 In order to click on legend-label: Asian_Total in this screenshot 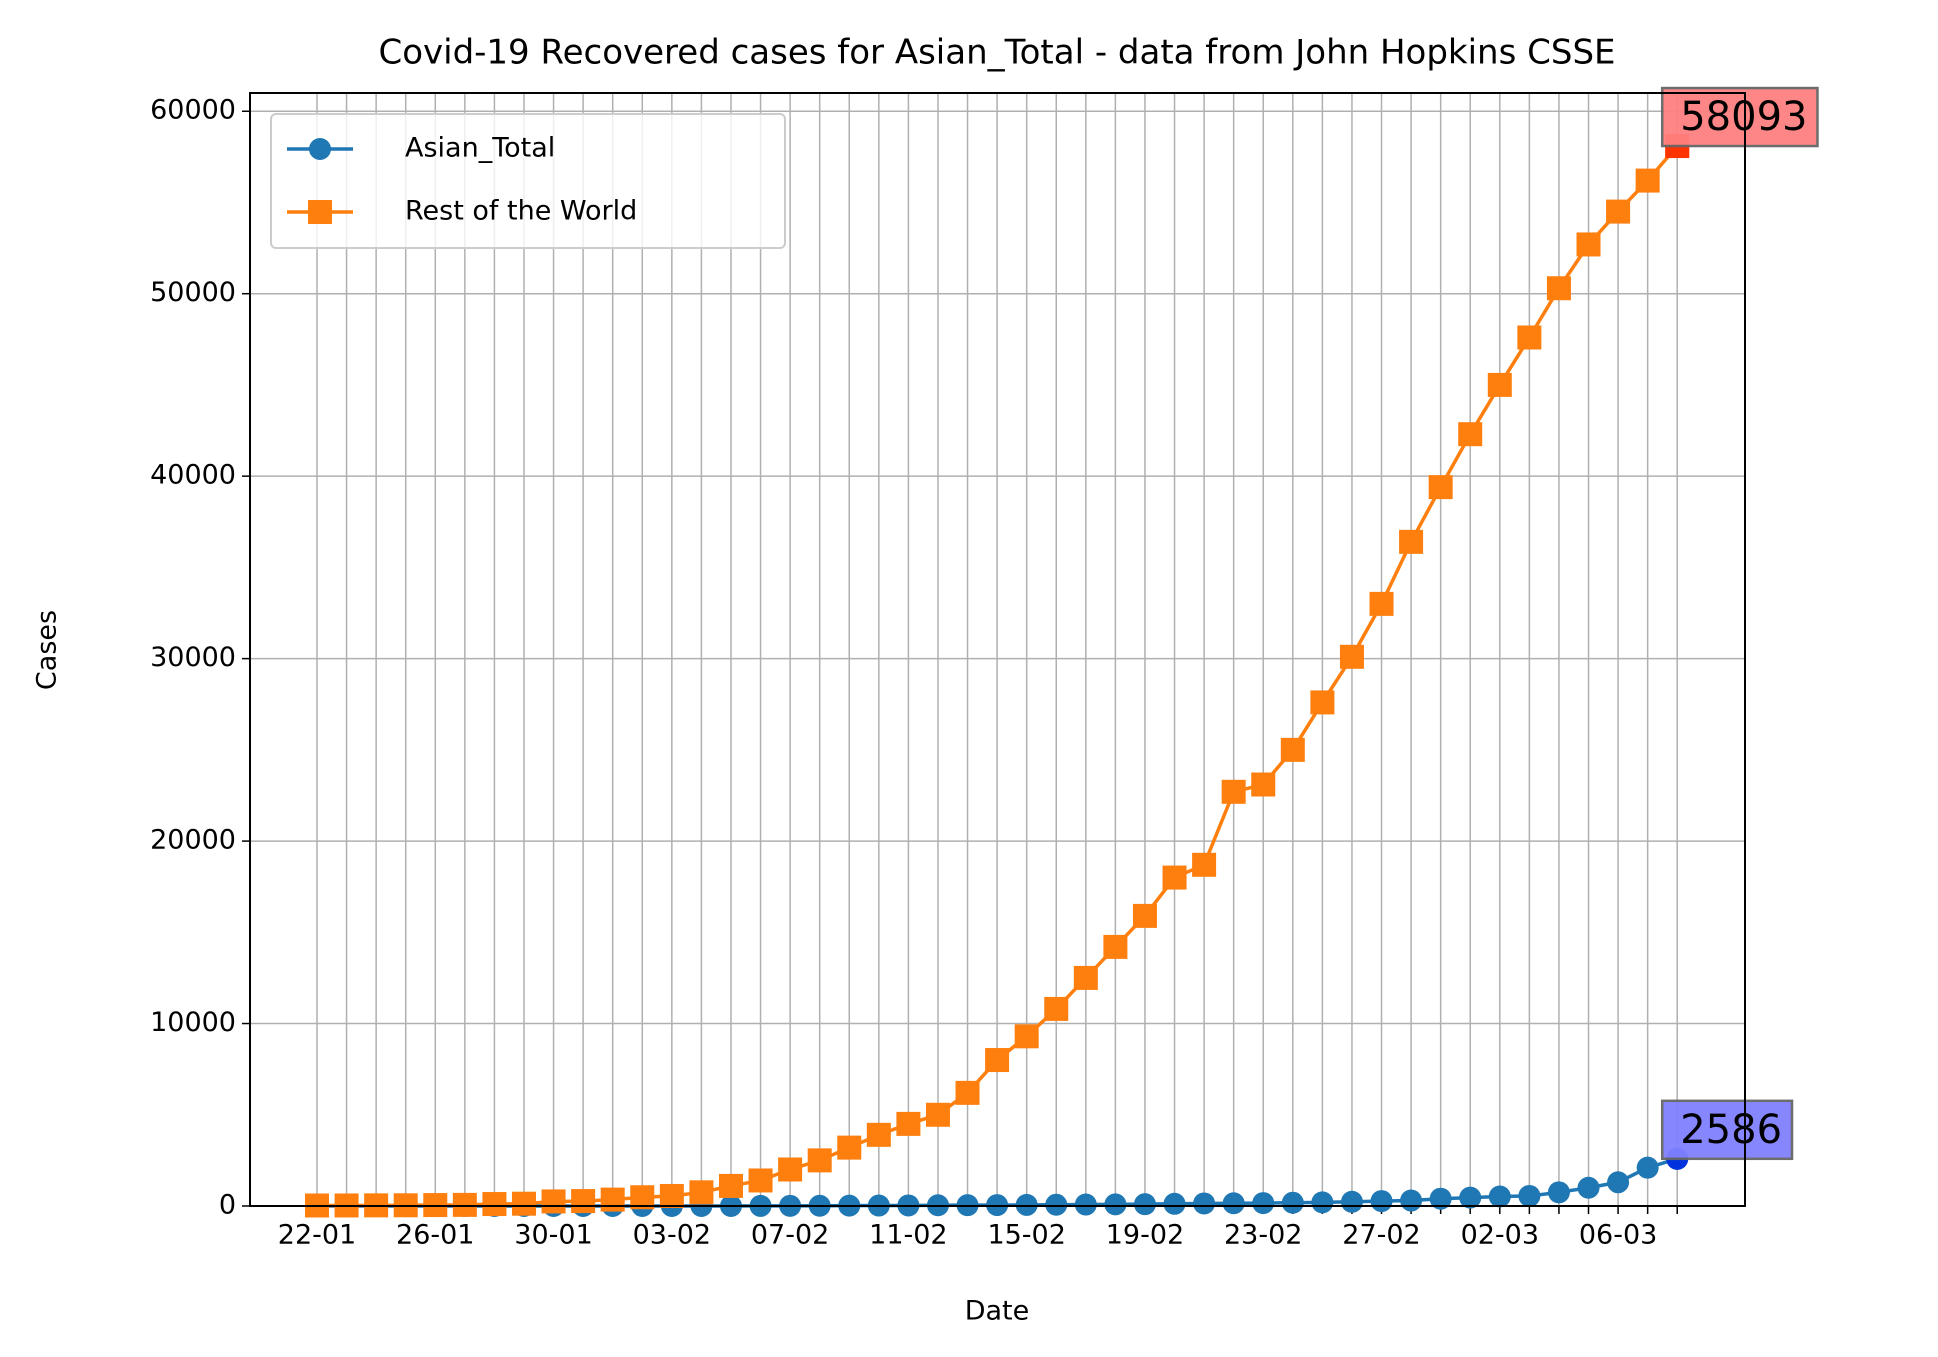, I will do `click(480, 148)`.